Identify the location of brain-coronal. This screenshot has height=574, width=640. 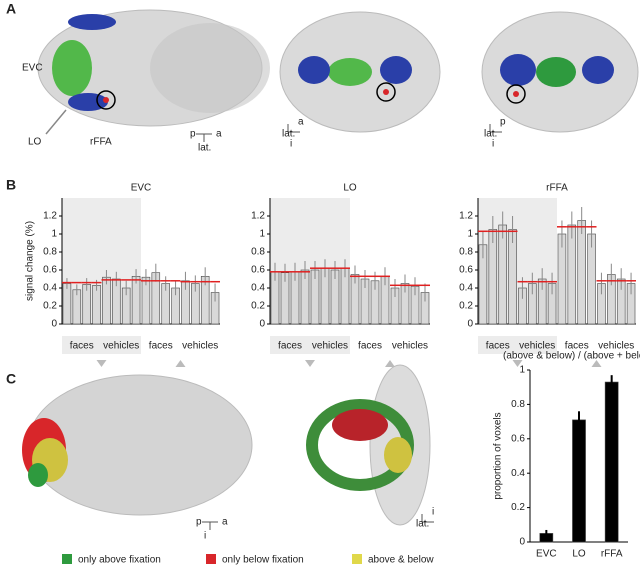
(360, 72).